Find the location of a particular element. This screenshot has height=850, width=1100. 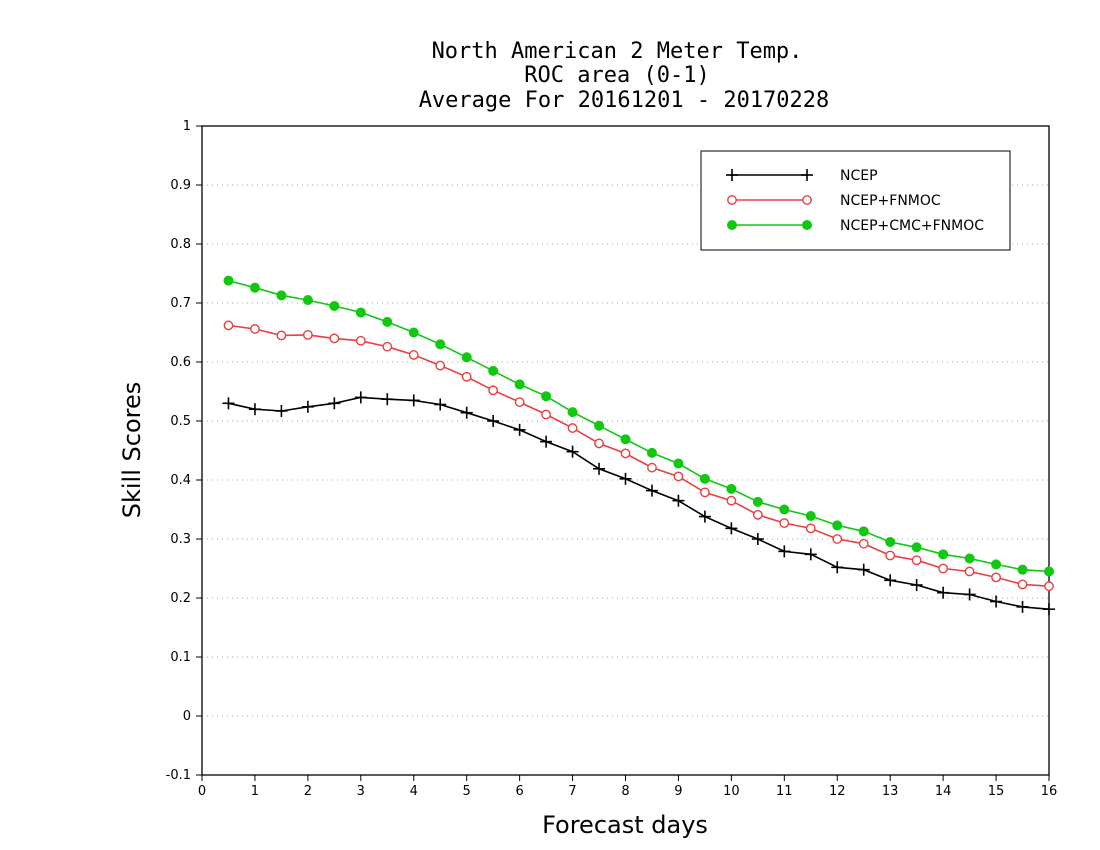

chart-title-line-2: ROC area (0-1) is located at coordinates (616, 75).